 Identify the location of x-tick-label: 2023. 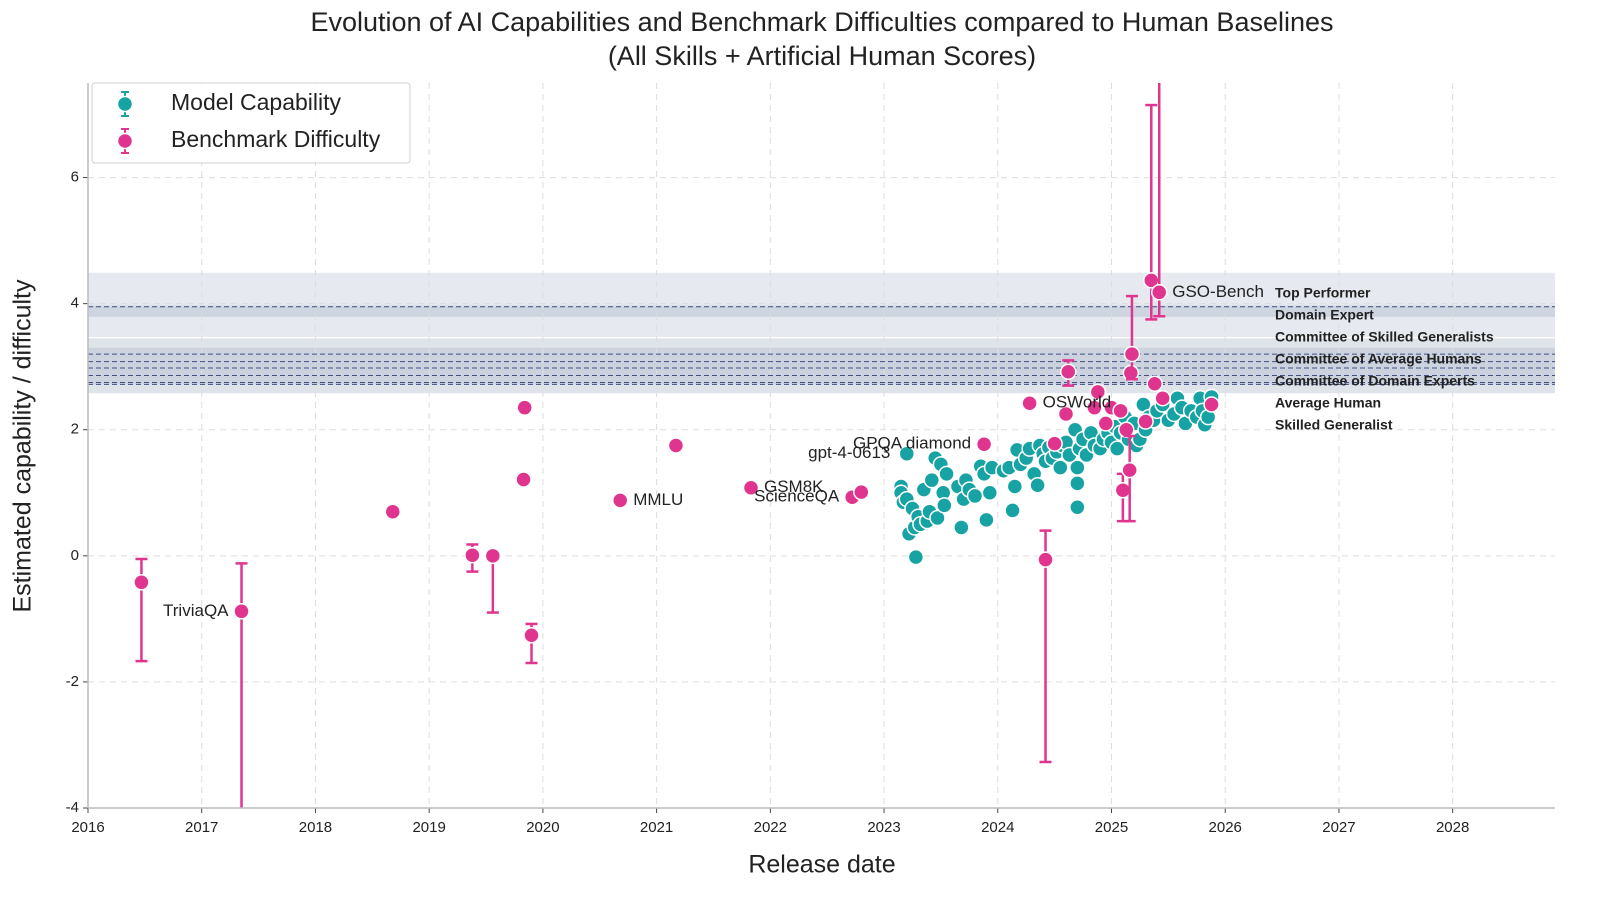
(883, 827).